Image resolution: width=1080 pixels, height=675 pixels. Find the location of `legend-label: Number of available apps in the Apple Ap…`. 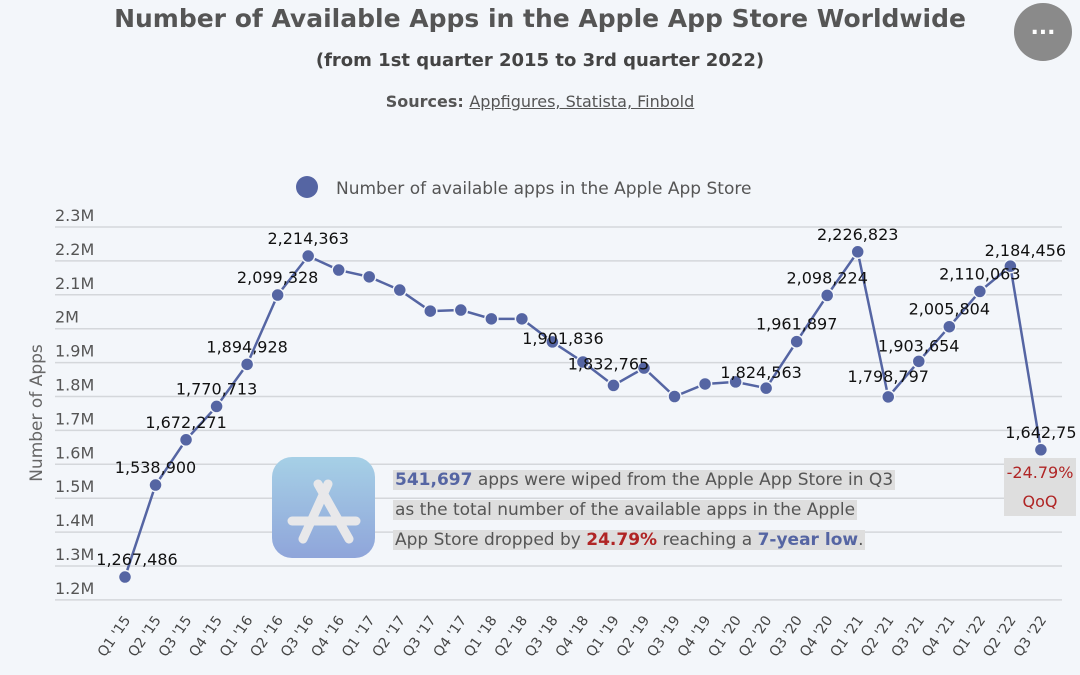

legend-label: Number of available apps in the Apple Ap… is located at coordinates (543, 189).